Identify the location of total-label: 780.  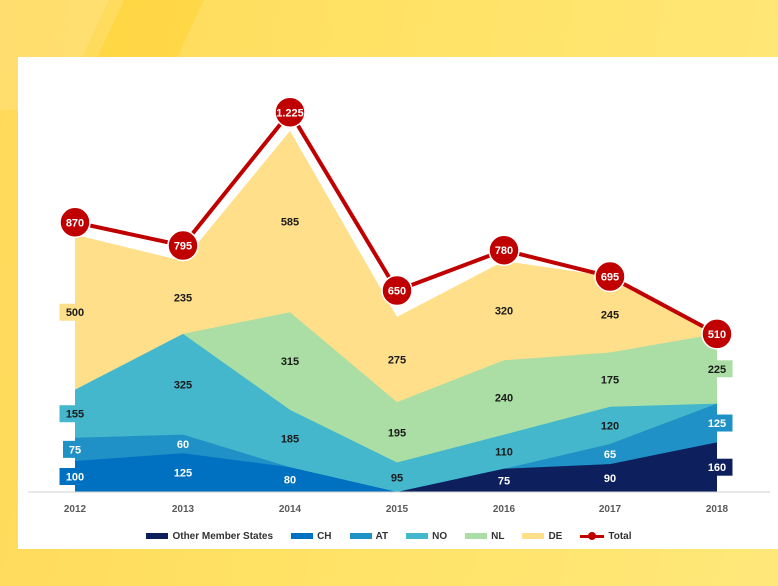
(504, 251).